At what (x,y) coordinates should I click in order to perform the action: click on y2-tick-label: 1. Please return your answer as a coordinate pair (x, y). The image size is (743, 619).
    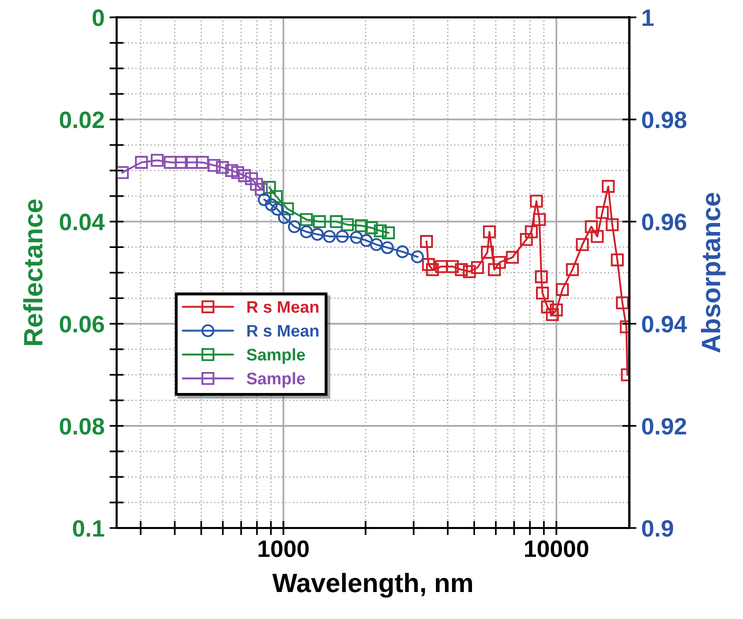
    Looking at the image, I should click on (648, 18).